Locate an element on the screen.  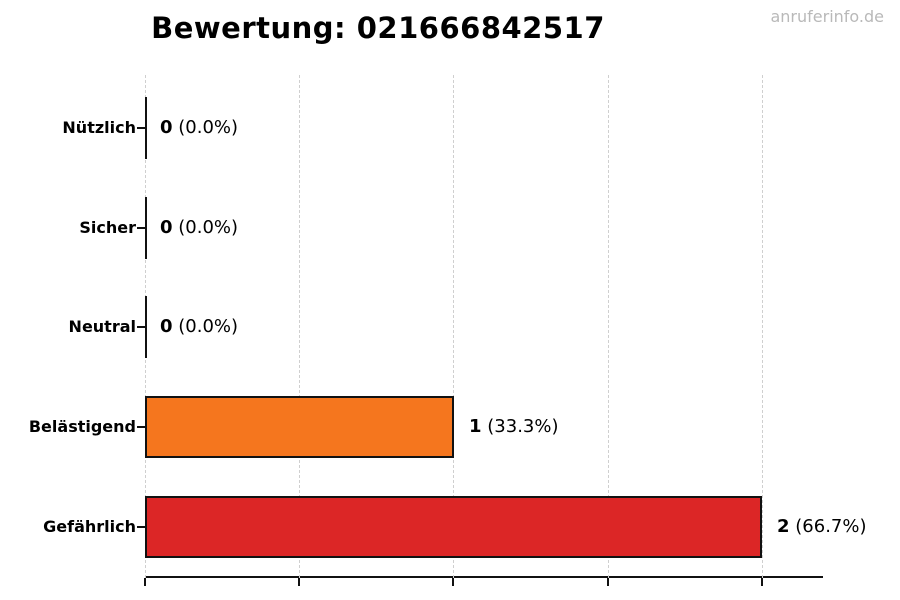
category-label-belaestigend: Belästigend is located at coordinates (82, 426).